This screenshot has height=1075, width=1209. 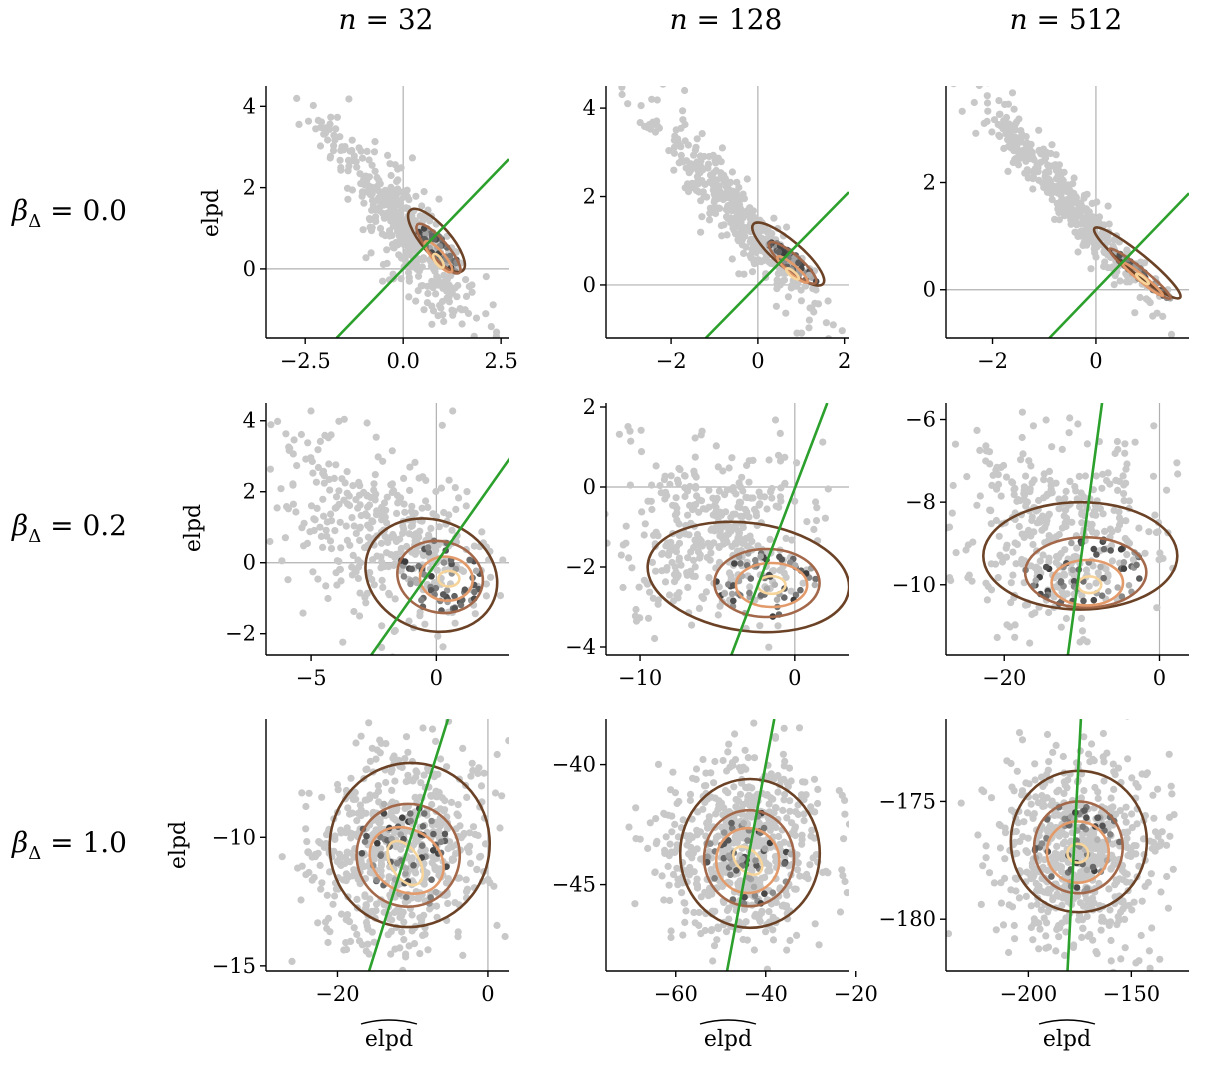 What do you see at coordinates (178, 845) in the screenshot?
I see `y-axis-label-row-2: elpd` at bounding box center [178, 845].